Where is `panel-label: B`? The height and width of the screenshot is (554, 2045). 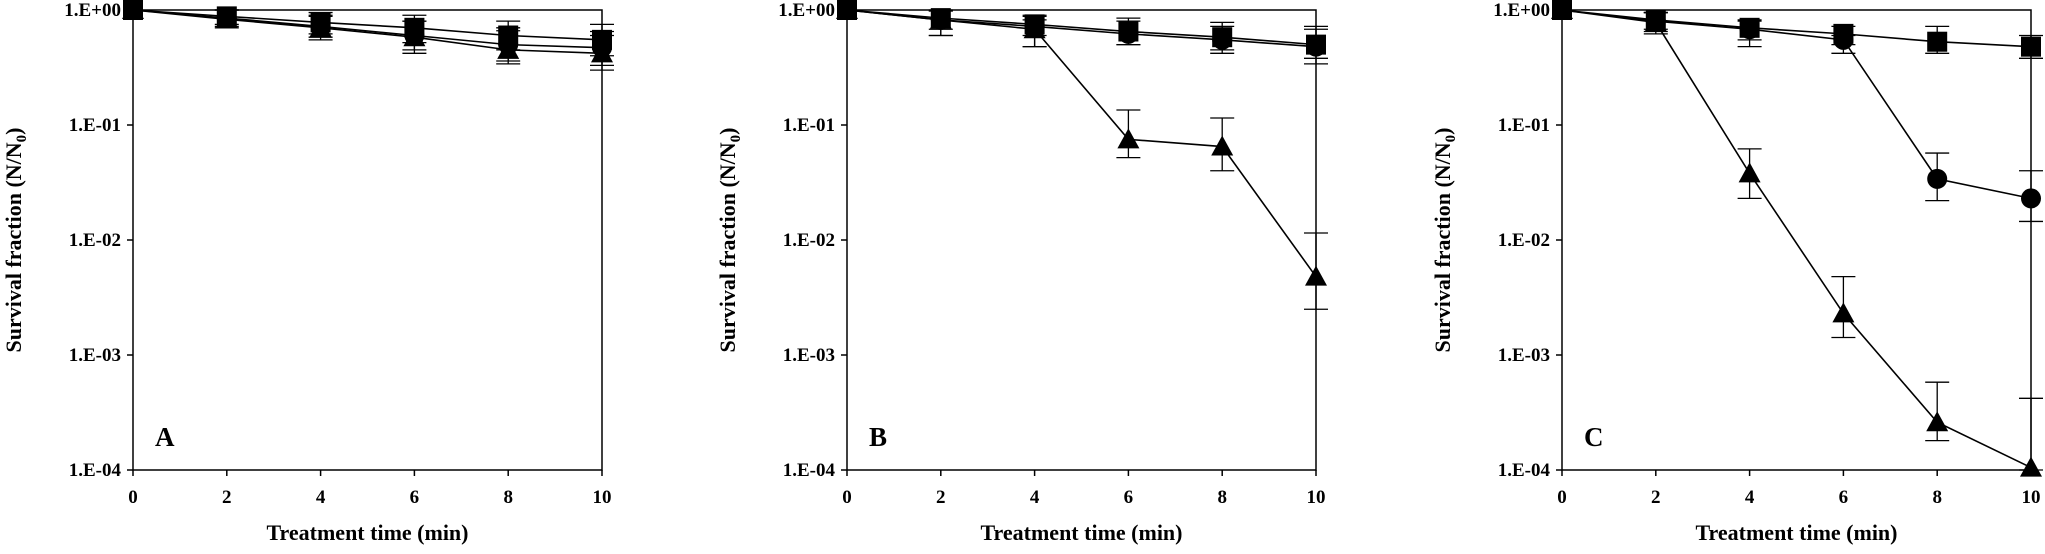 panel-label: B is located at coordinates (878, 437).